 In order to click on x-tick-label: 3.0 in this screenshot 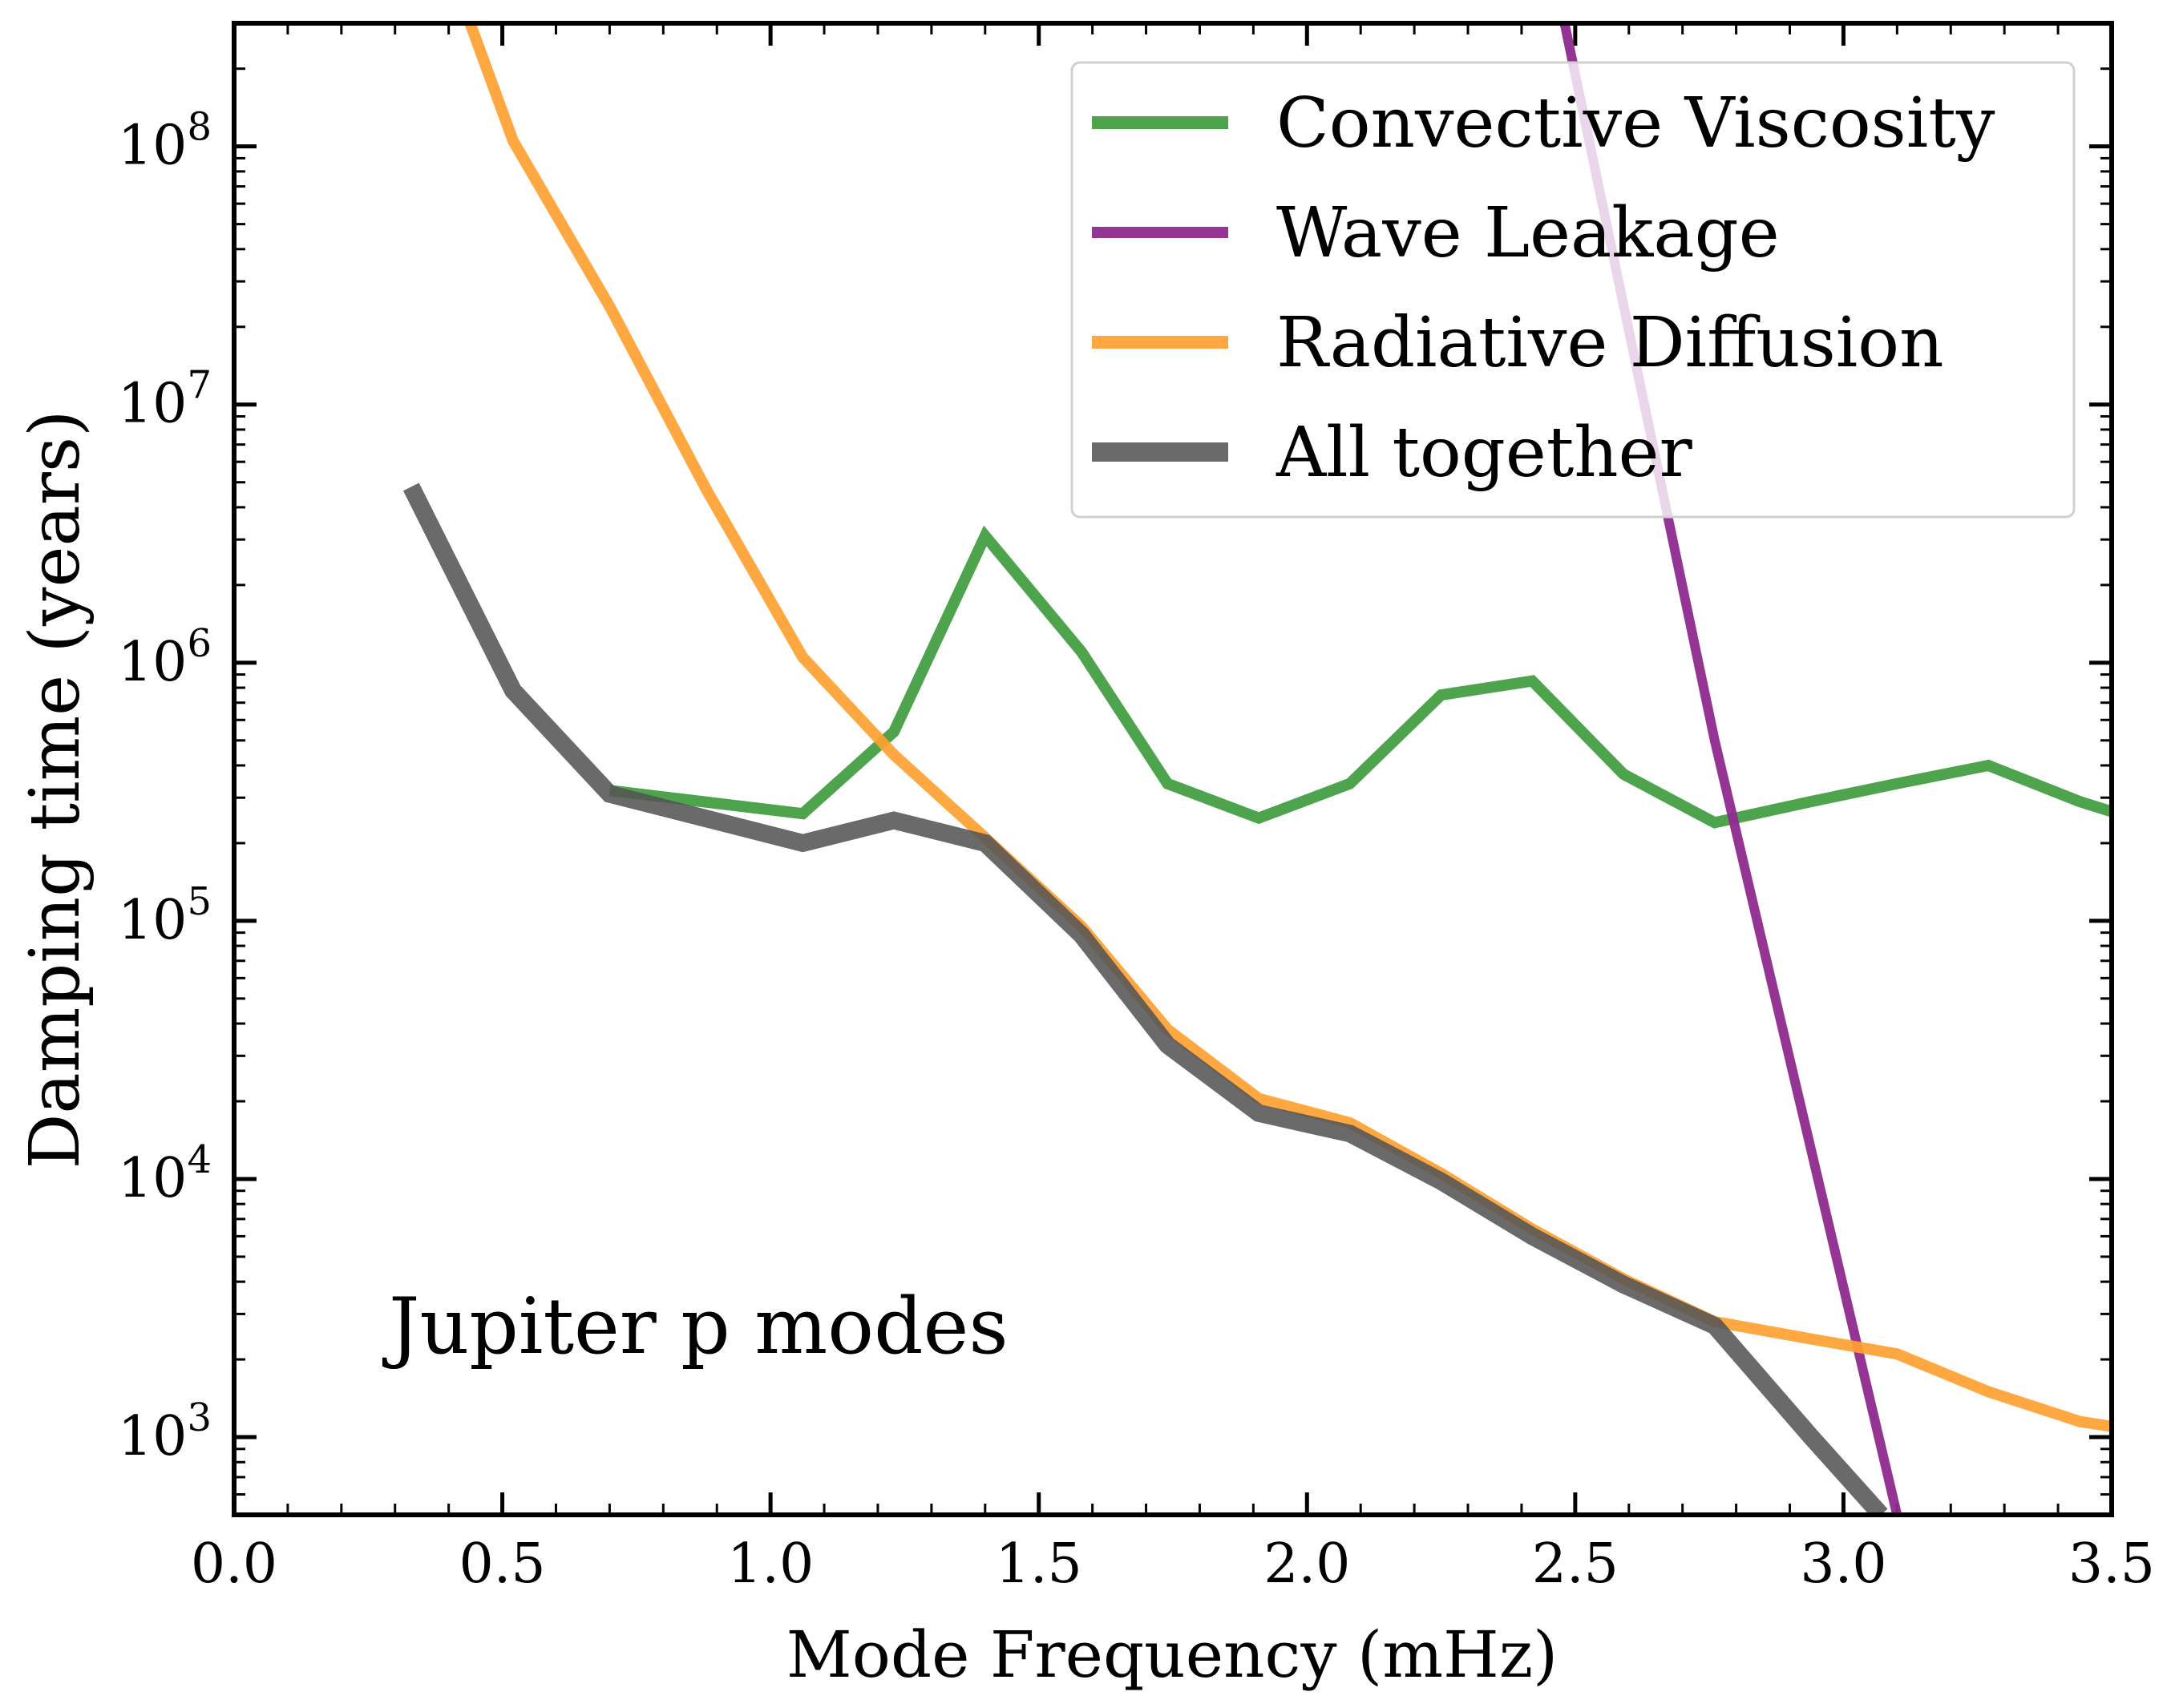, I will do `click(1843, 1564)`.